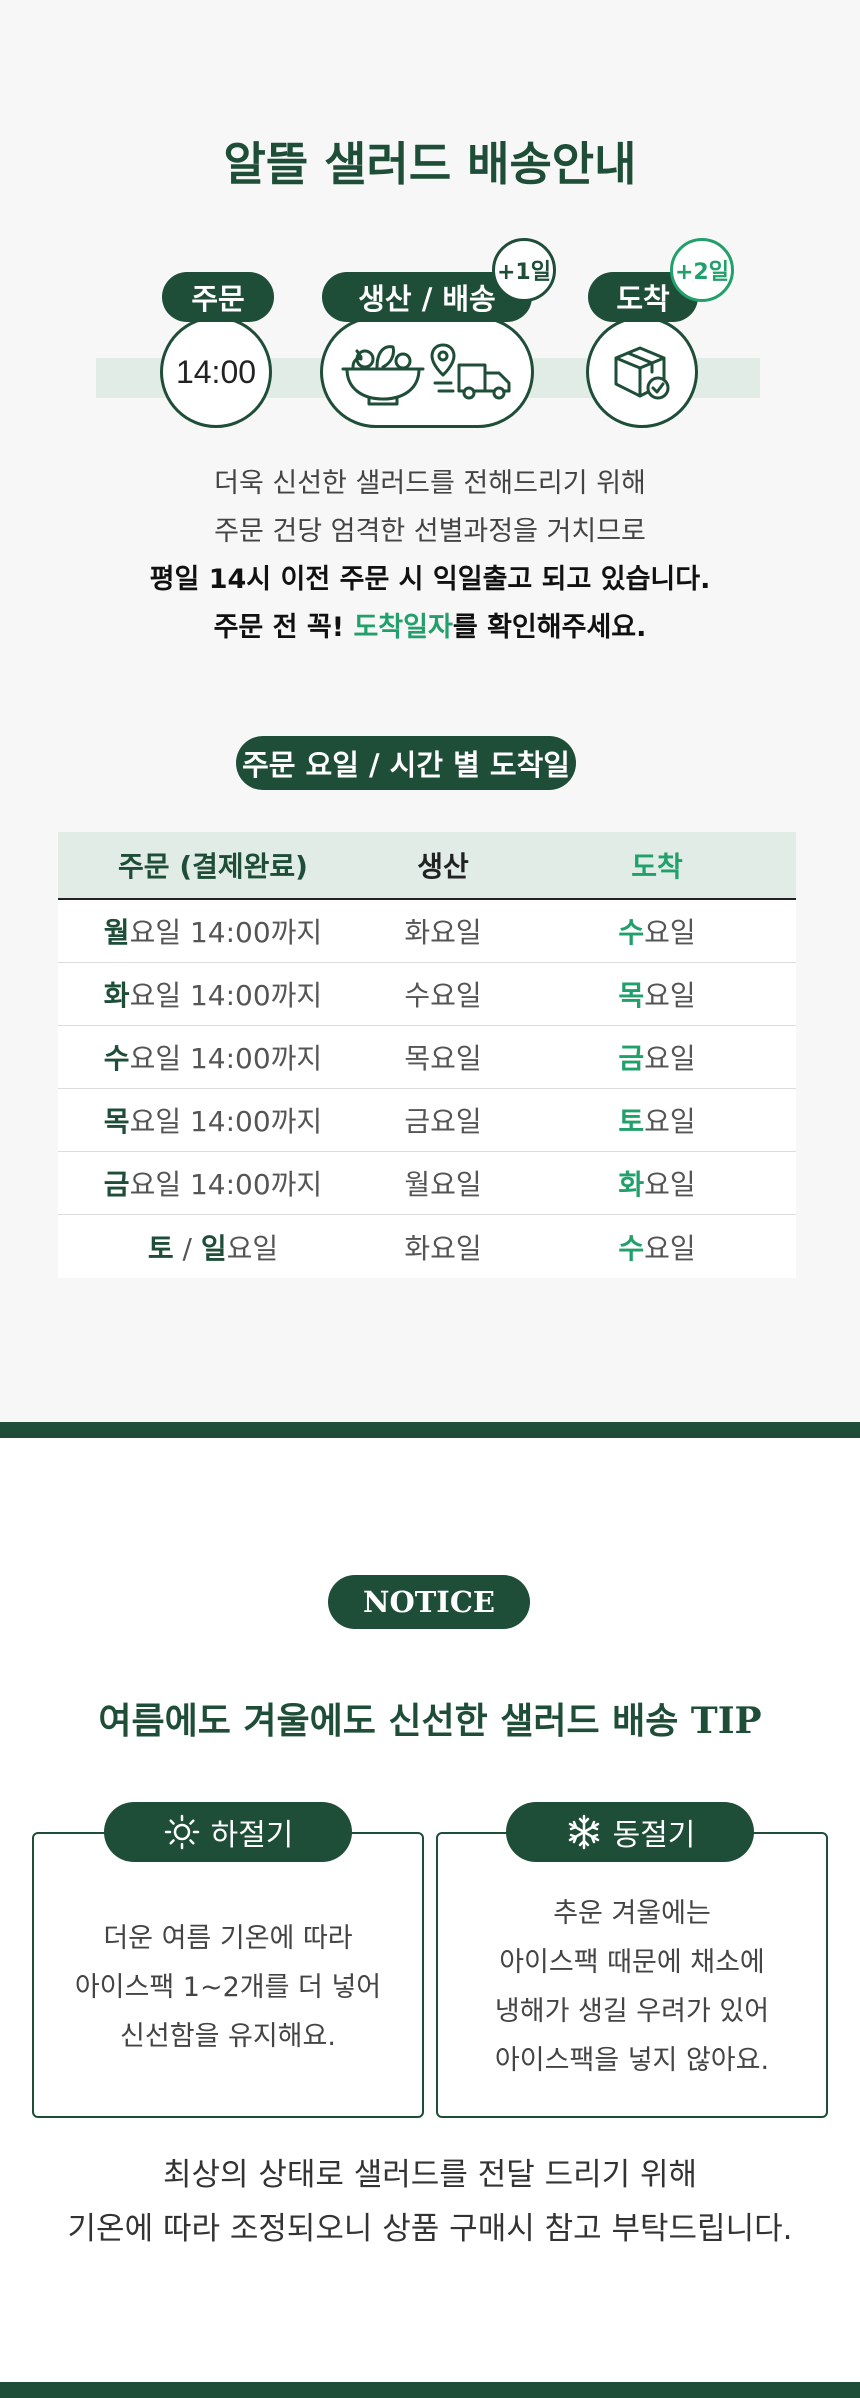  I want to click on snowflake-icon, so click(583, 1832).